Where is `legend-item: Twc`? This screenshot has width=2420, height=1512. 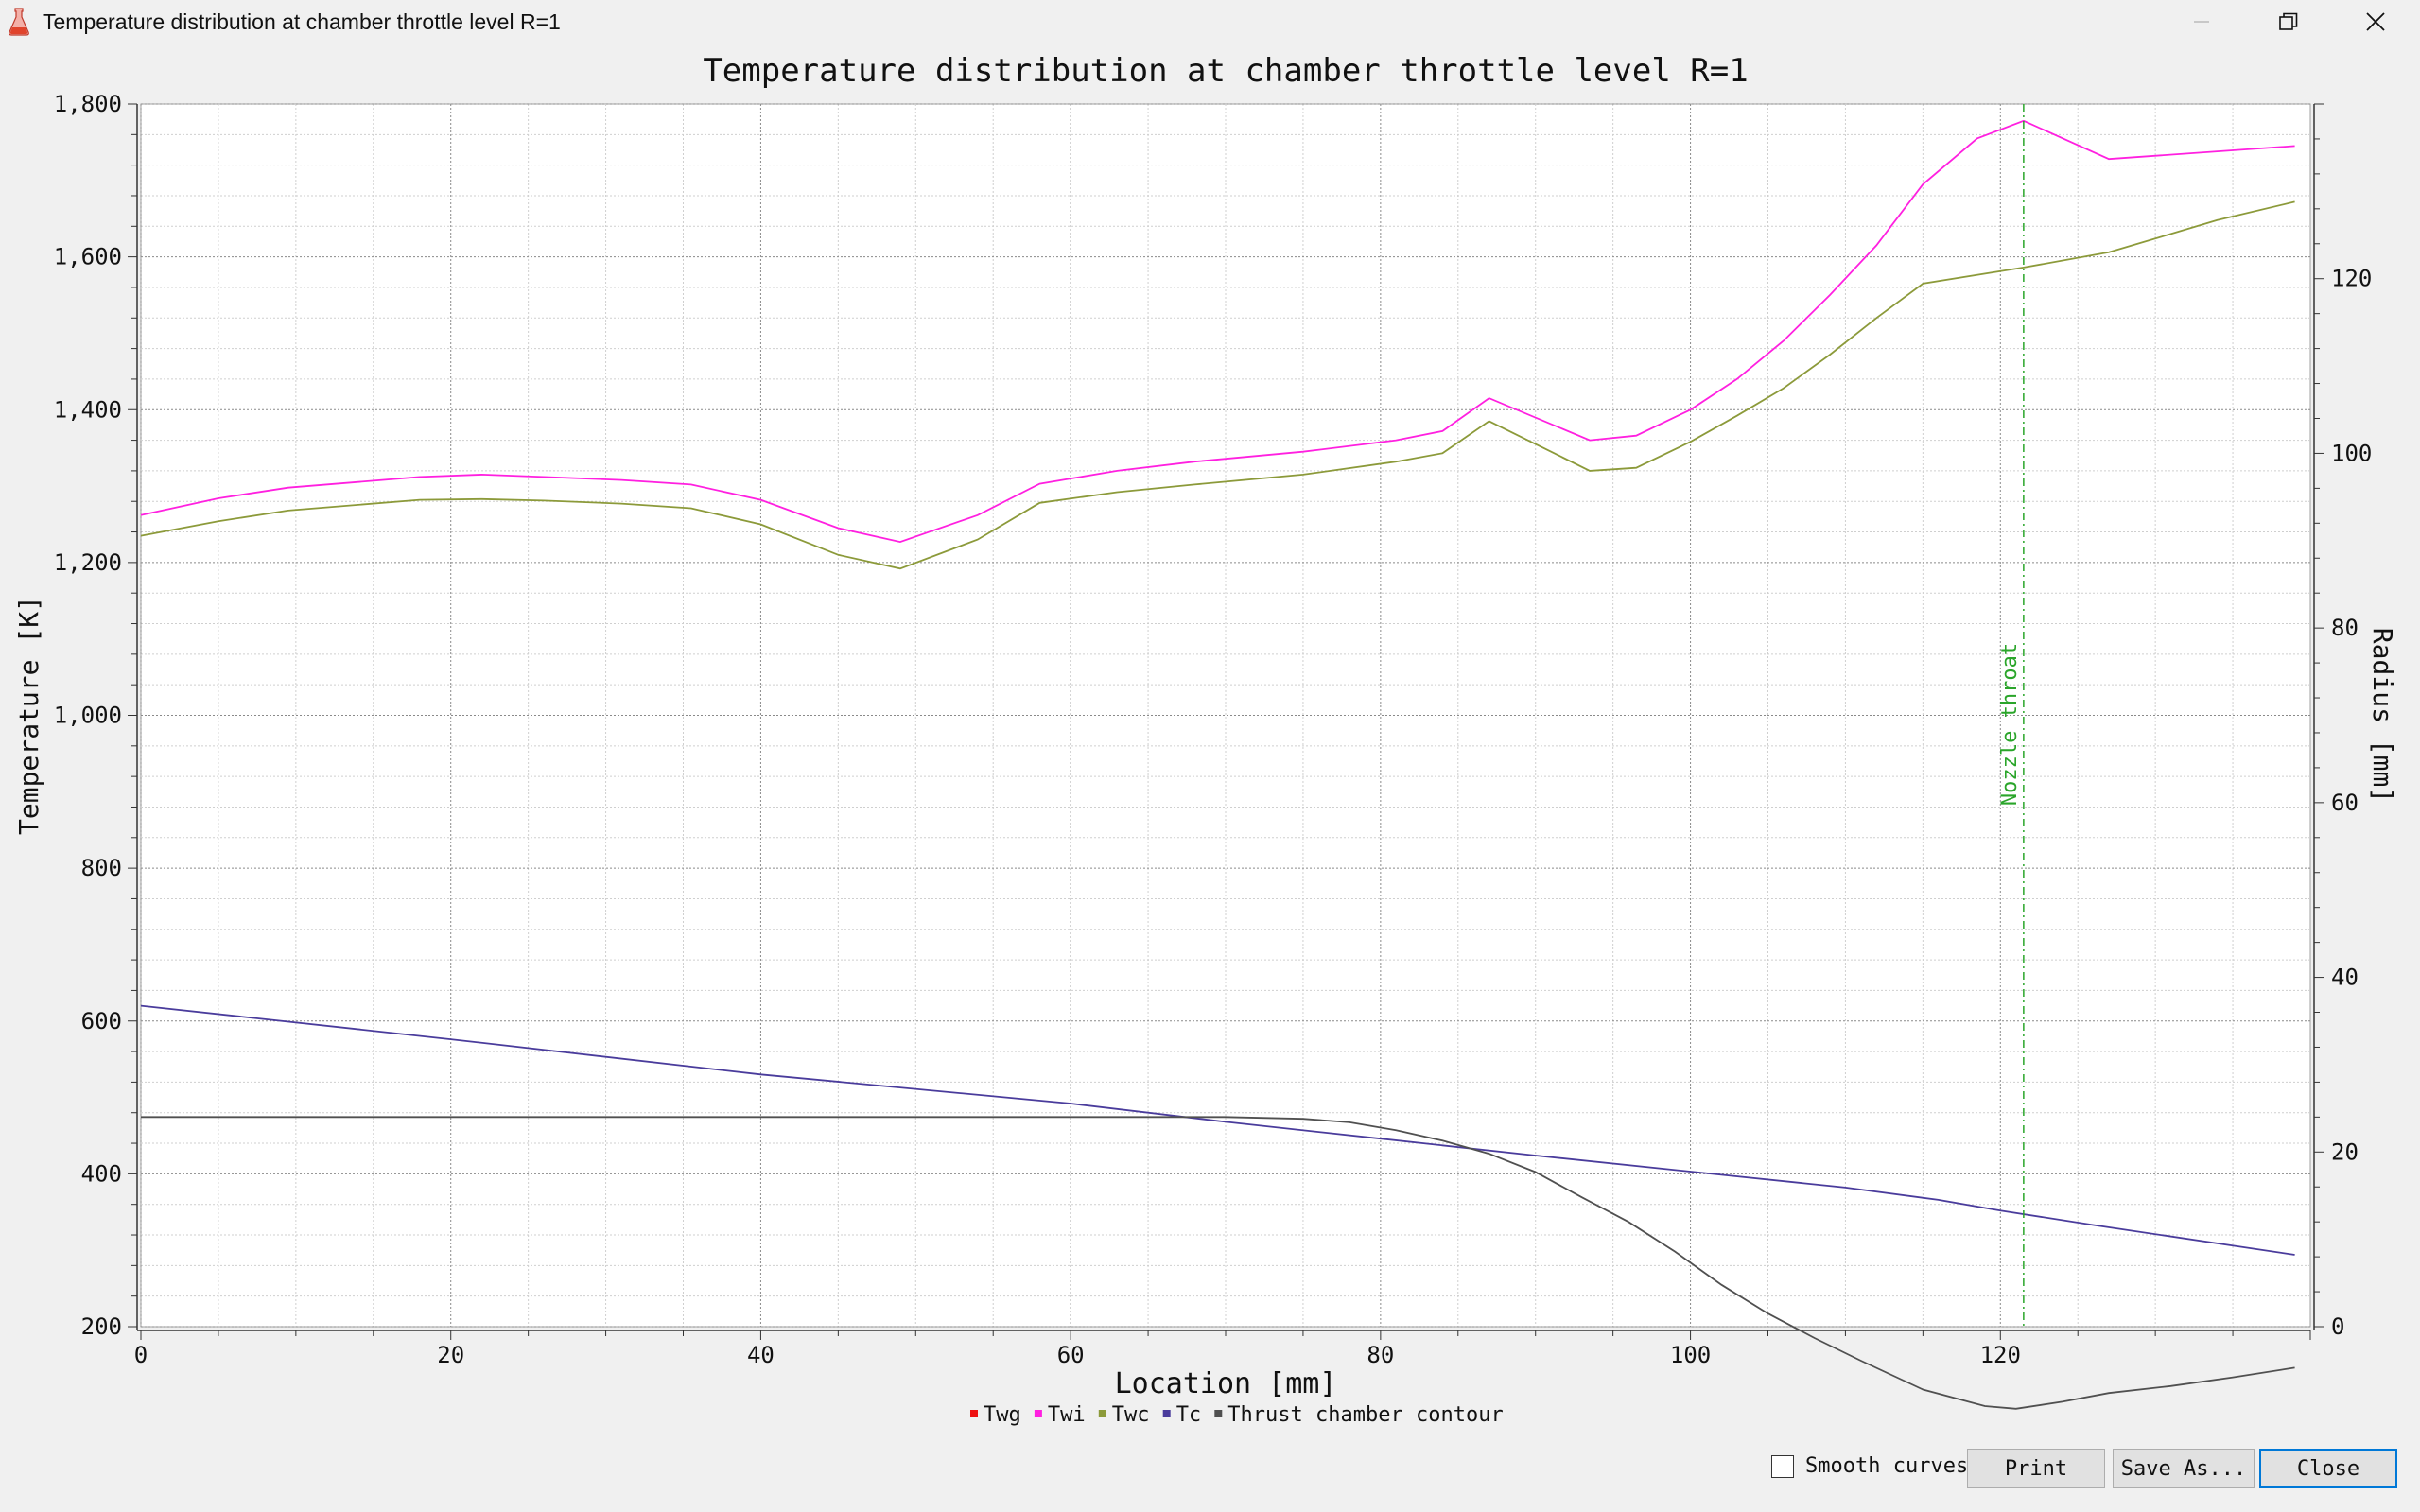 legend-item: Twc is located at coordinates (1124, 1415).